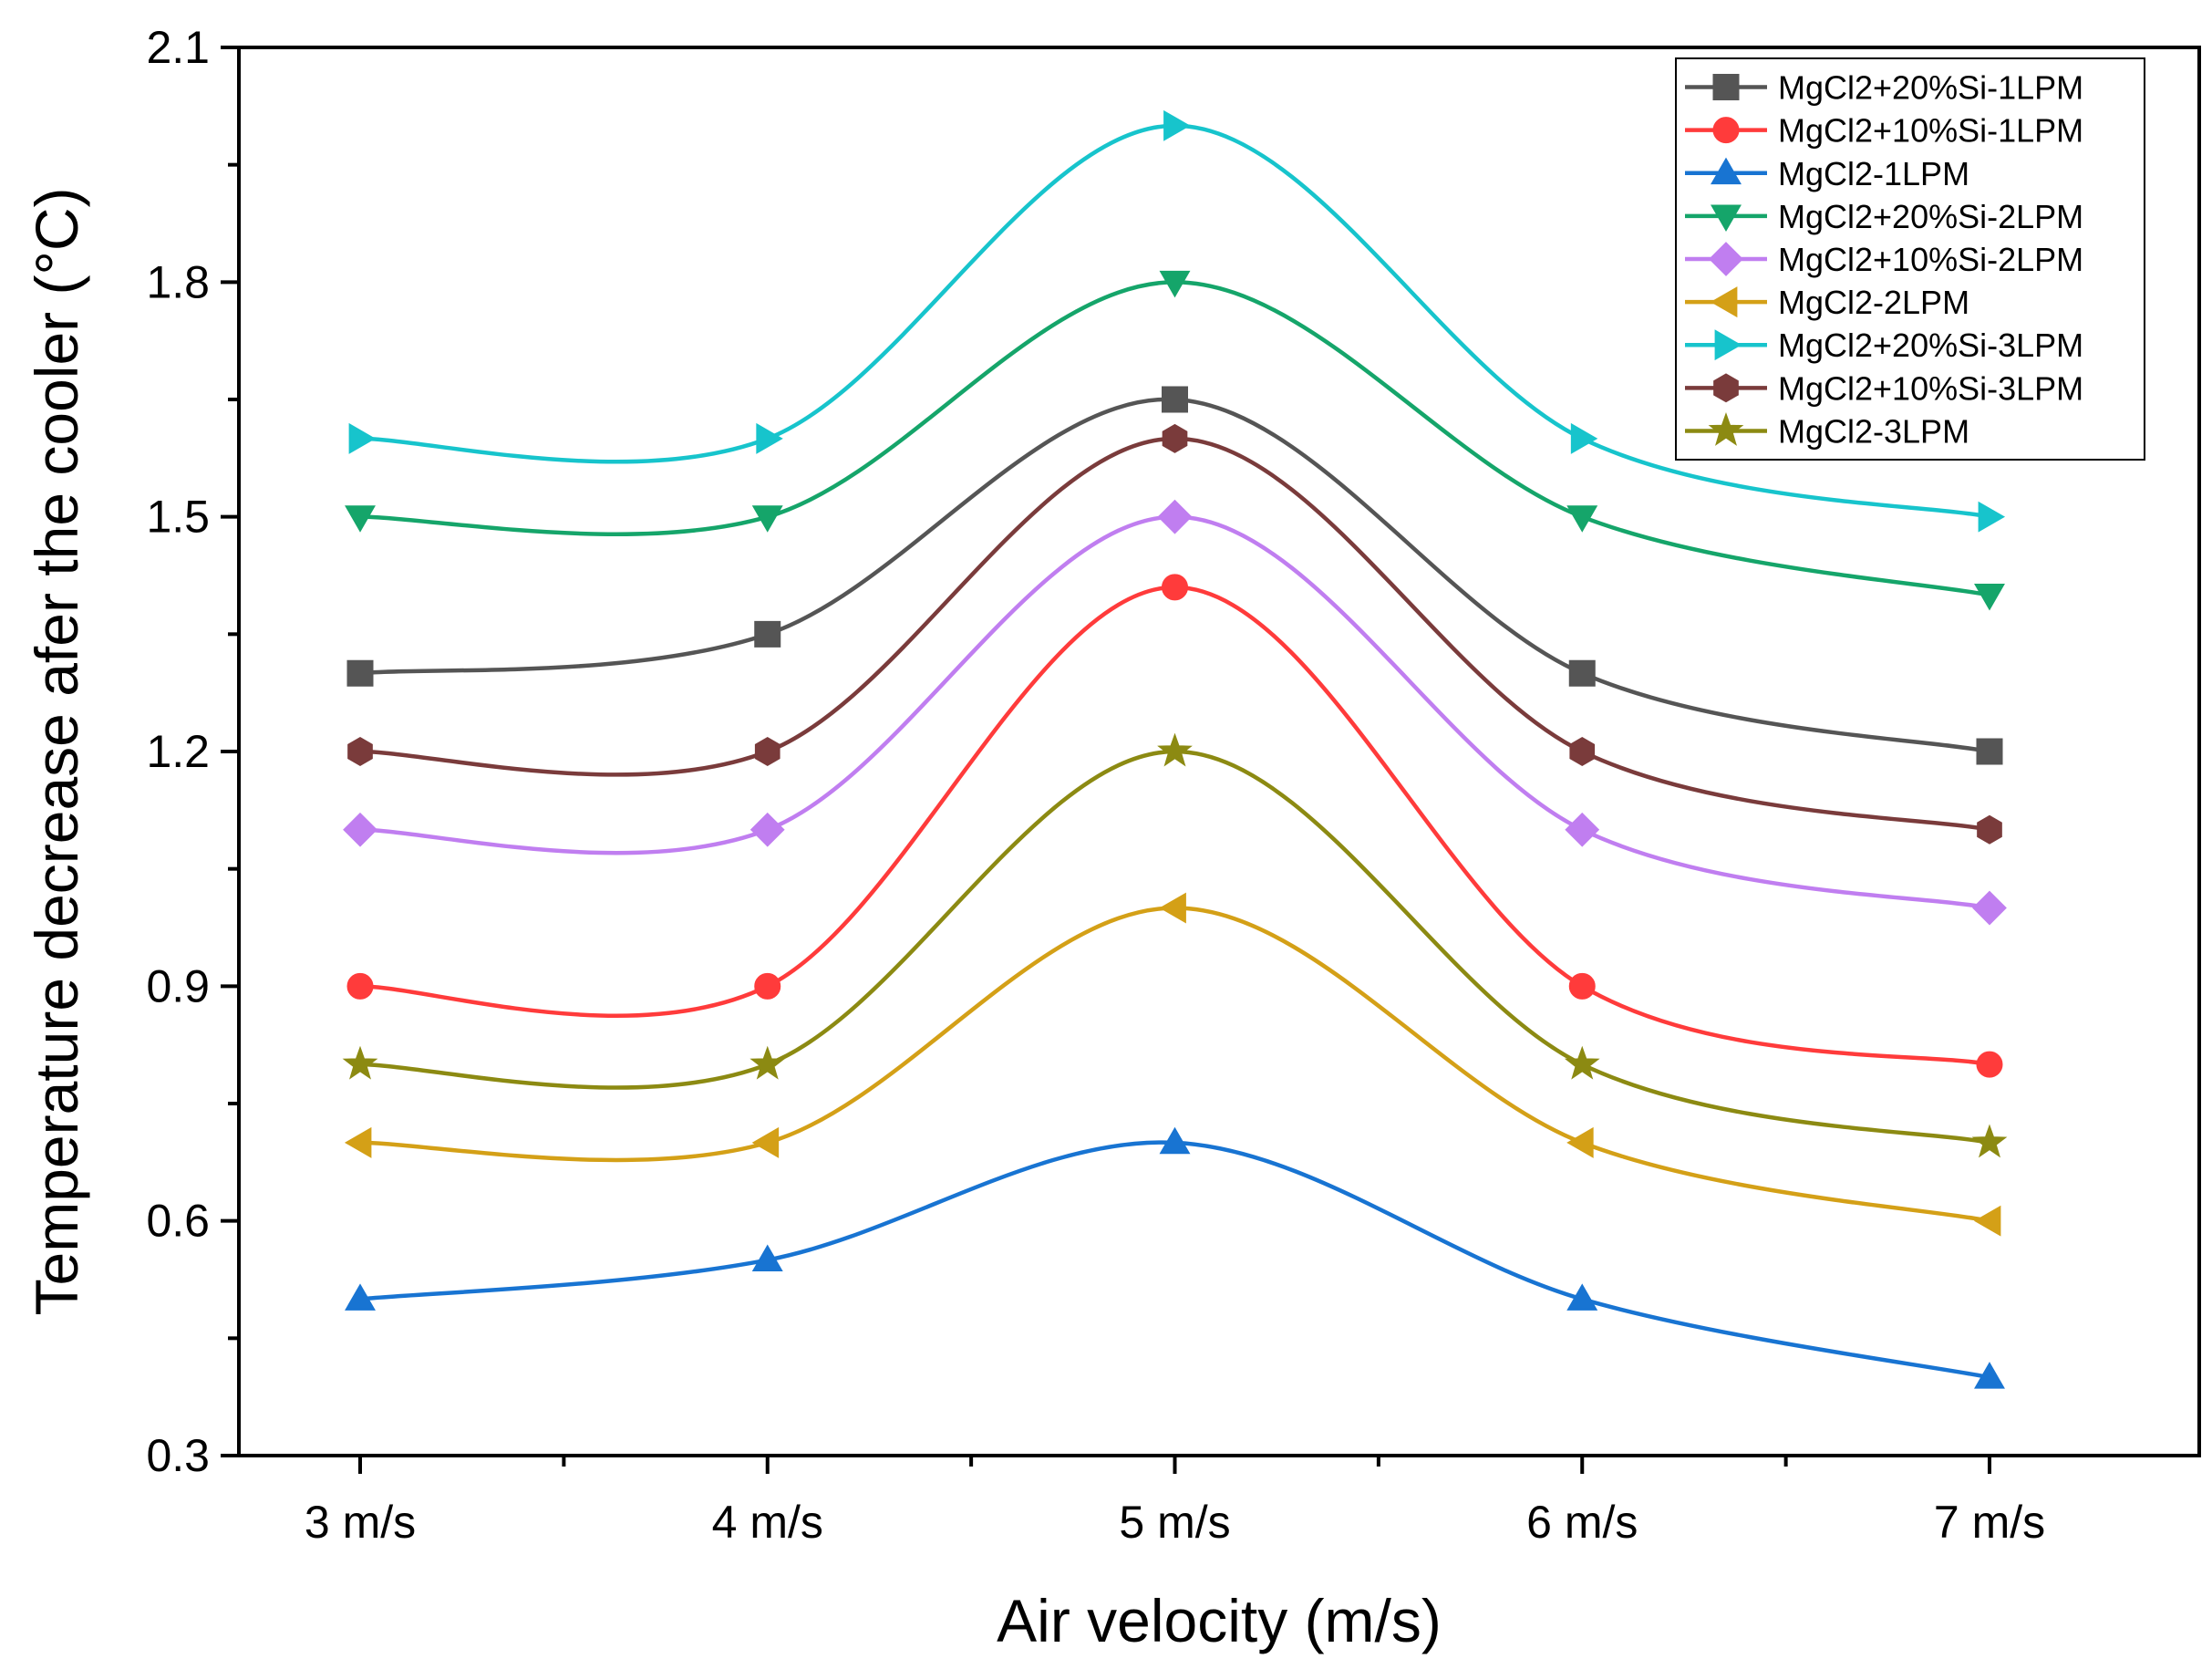 The image size is (2212, 1669). I want to click on x-tick-label: 4 m/s, so click(767, 1522).